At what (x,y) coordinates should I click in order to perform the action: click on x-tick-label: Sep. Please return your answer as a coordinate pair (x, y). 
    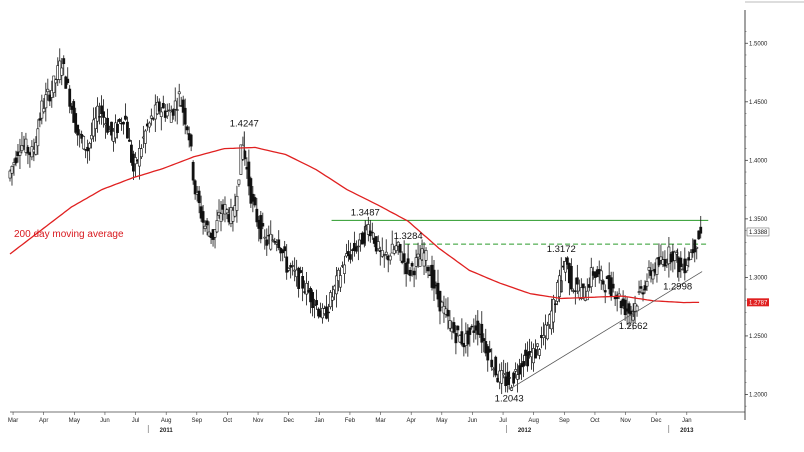
    Looking at the image, I should click on (564, 421).